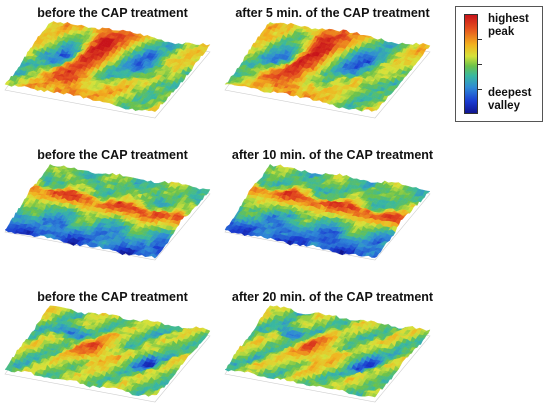 The height and width of the screenshot is (420, 550). Describe the element at coordinates (332, 13) in the screenshot. I see `panel-title: after 5 min. of the CAP treatment` at that location.